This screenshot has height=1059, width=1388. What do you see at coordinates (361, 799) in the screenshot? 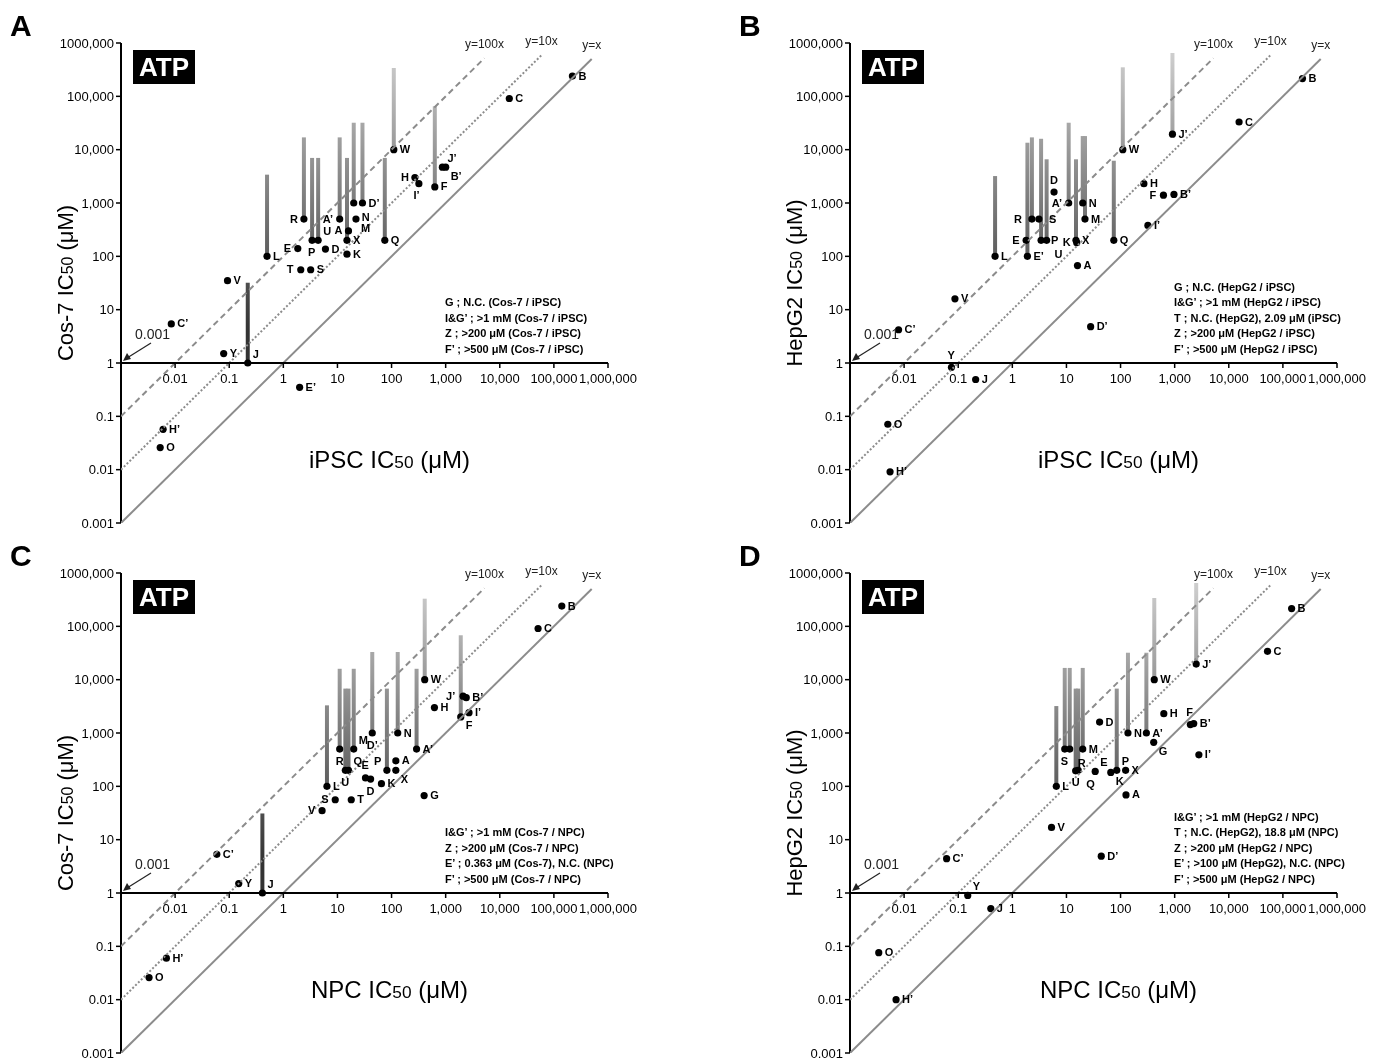
I see `data-label: T` at bounding box center [361, 799].